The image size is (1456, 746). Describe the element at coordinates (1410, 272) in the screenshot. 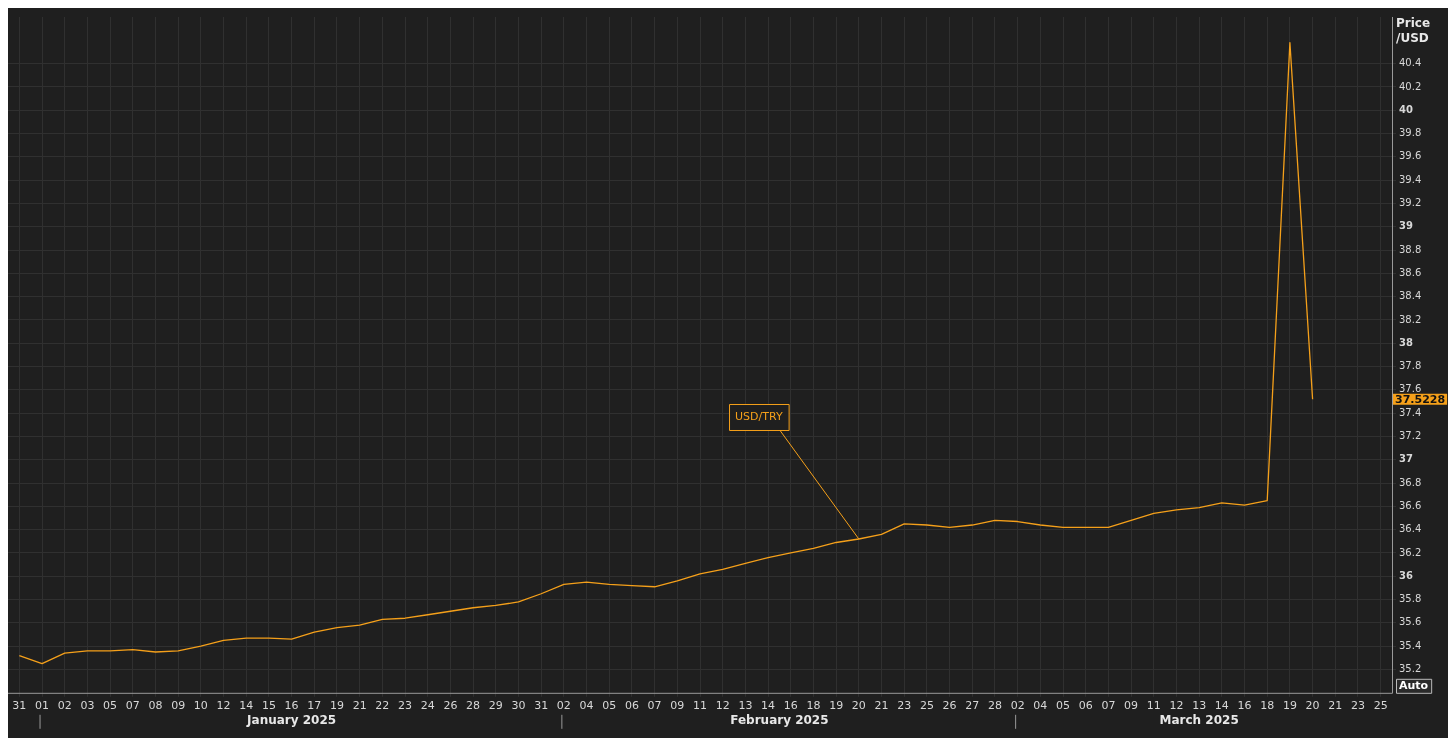

I see `y-tick-label: 38.6` at that location.